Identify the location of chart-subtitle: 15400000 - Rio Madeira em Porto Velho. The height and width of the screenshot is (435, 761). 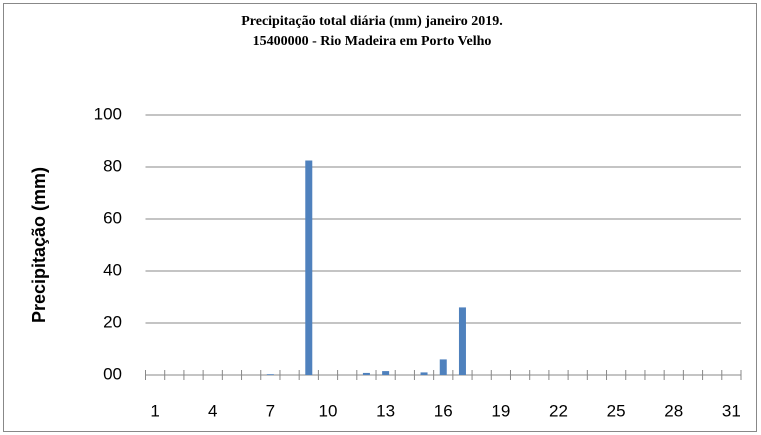
(372, 41).